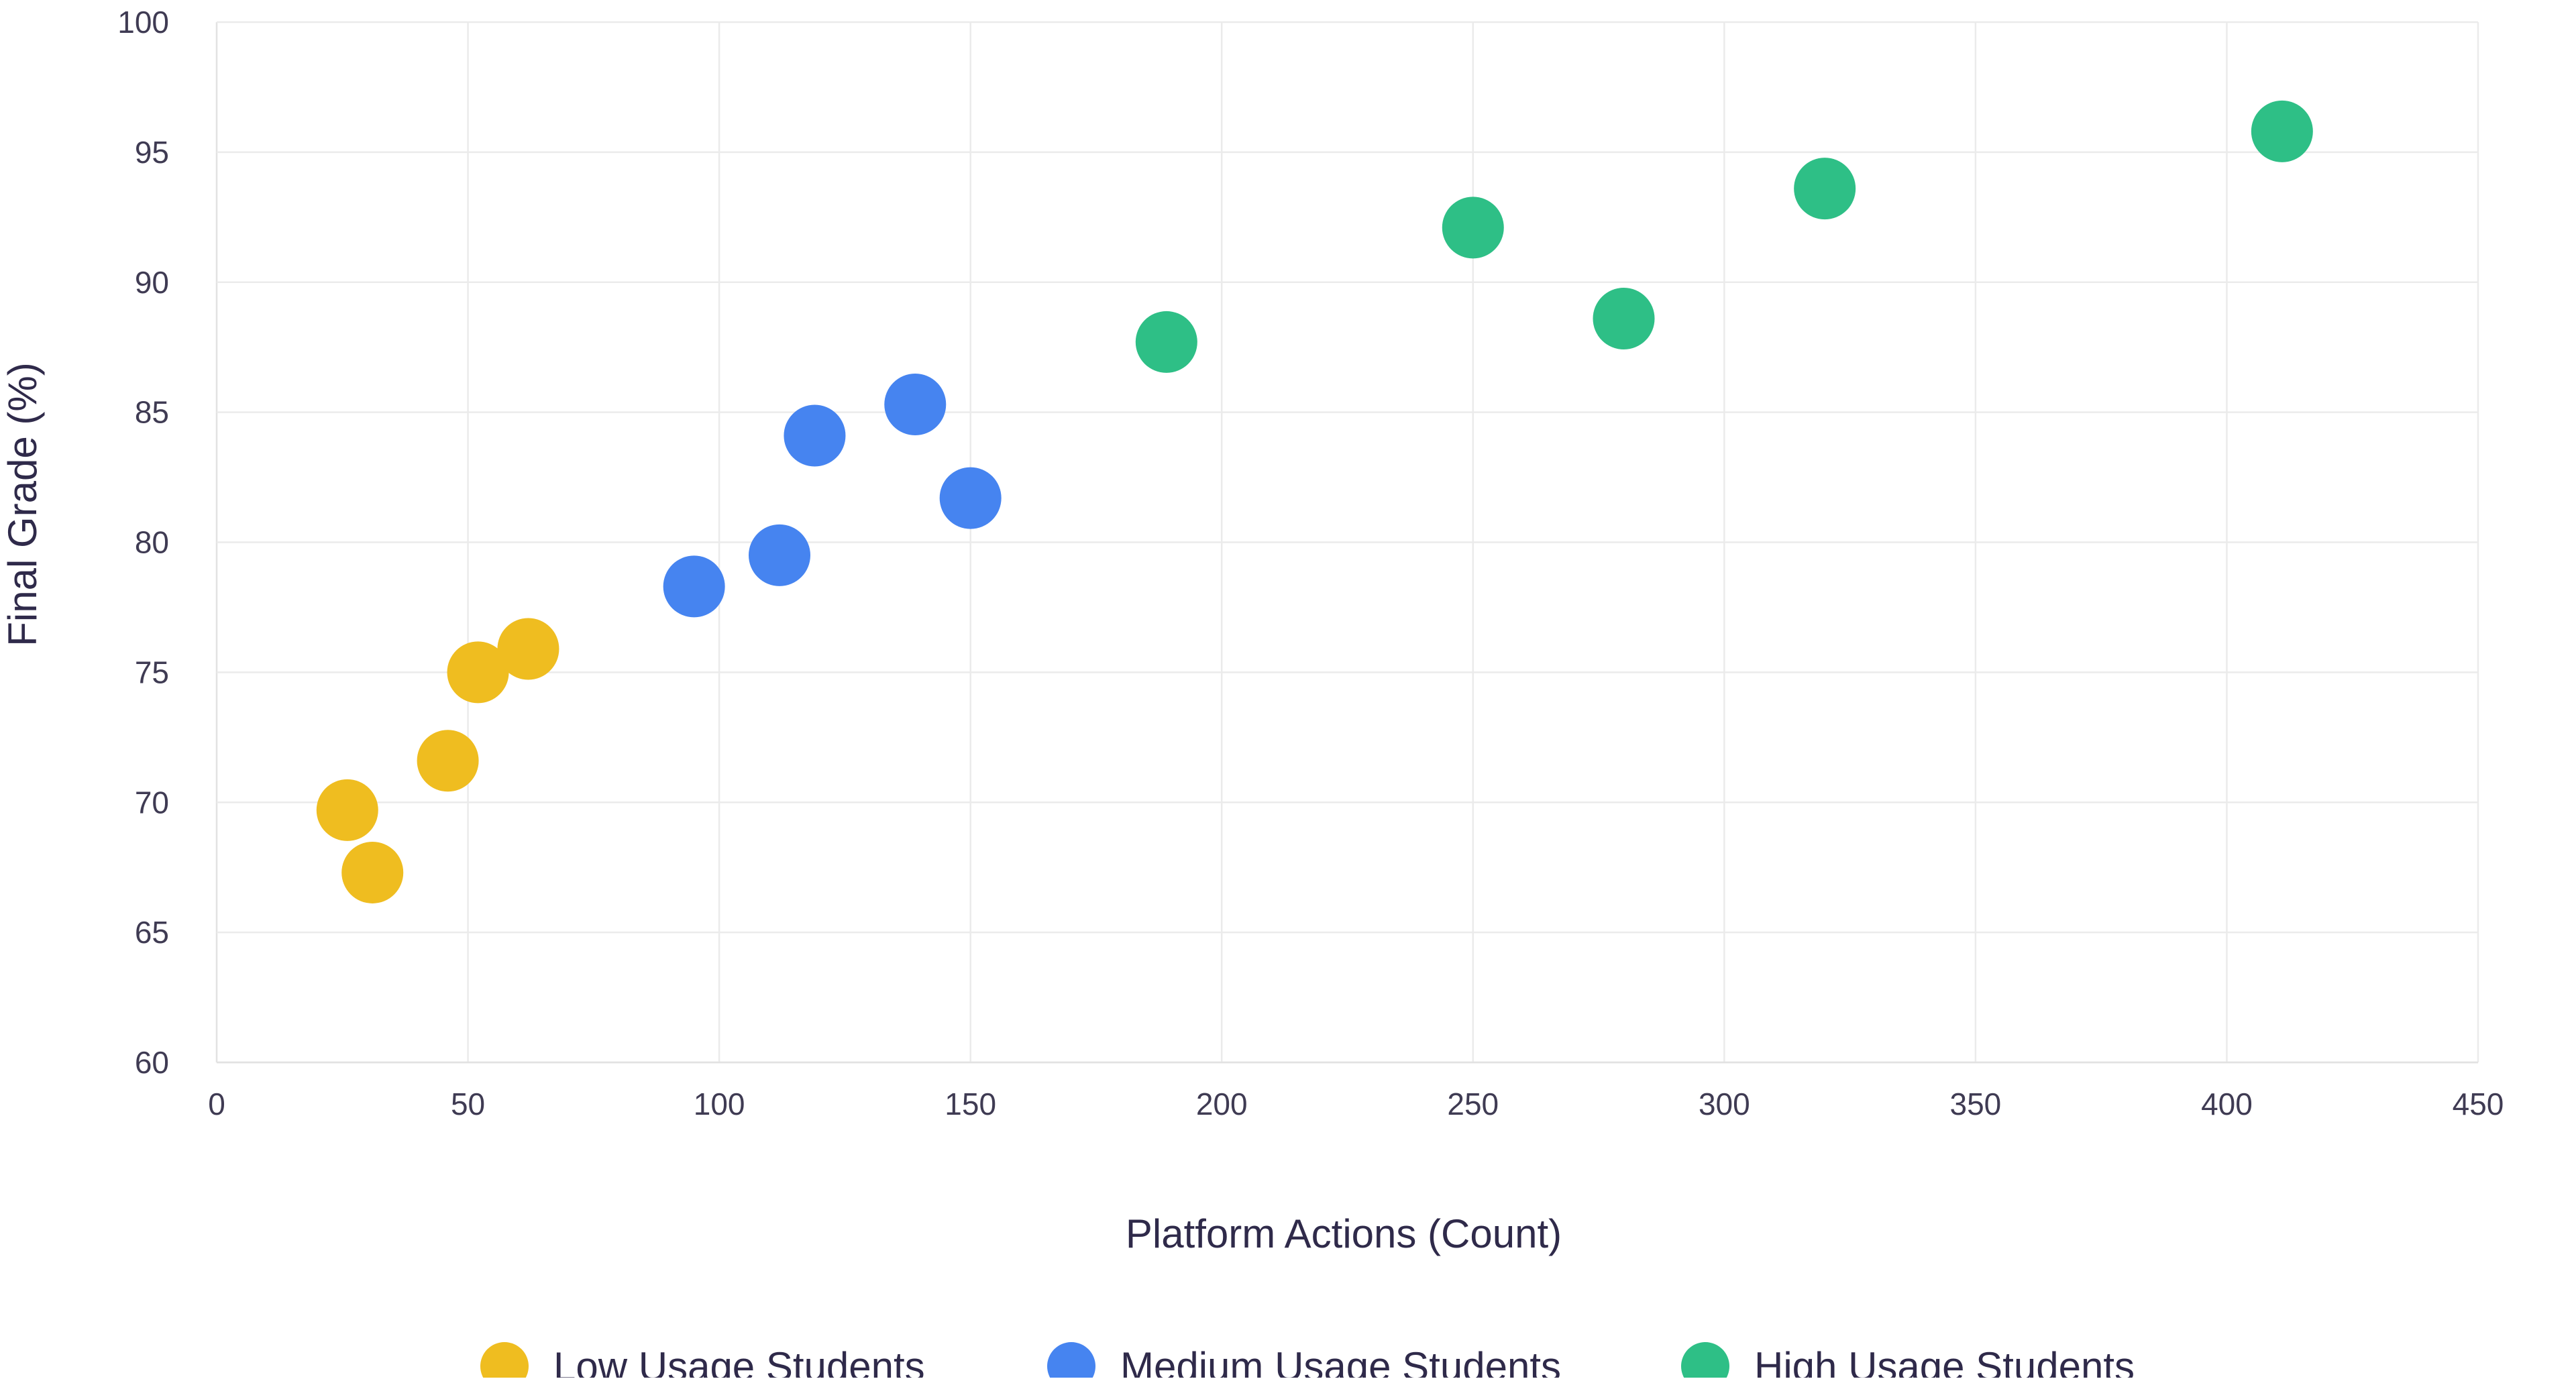 This screenshot has height=1381, width=2576. I want to click on x-tick-label: 400, so click(2227, 1104).